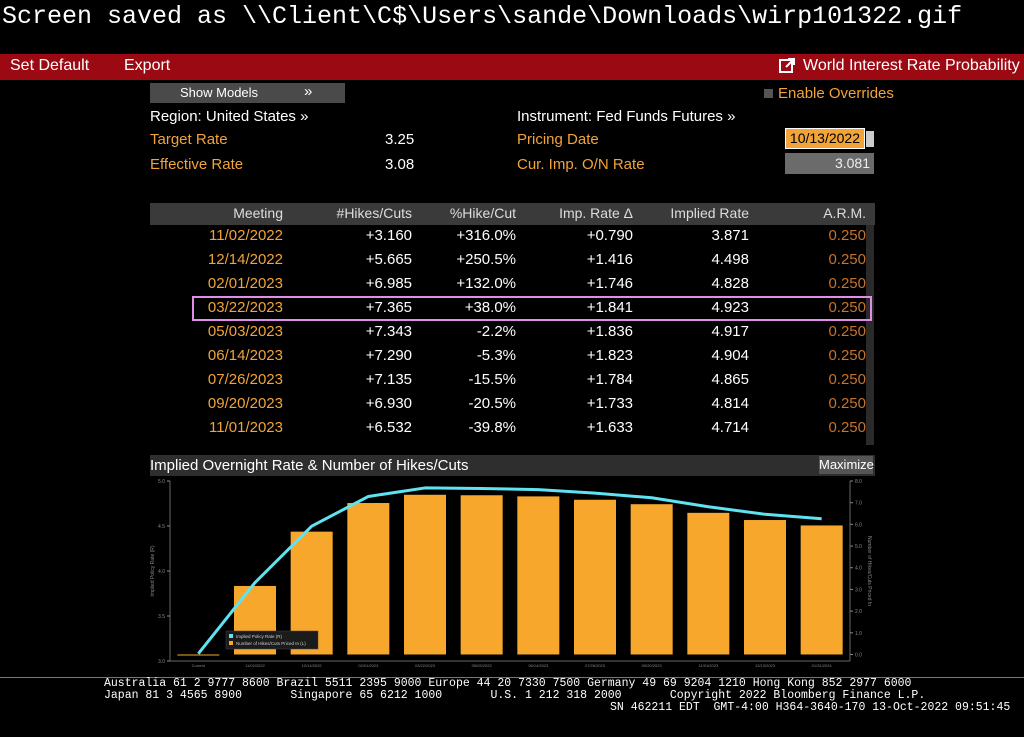 The height and width of the screenshot is (737, 1024). Describe the element at coordinates (609, 283) in the screenshot. I see `table-cell: +1.746` at that location.